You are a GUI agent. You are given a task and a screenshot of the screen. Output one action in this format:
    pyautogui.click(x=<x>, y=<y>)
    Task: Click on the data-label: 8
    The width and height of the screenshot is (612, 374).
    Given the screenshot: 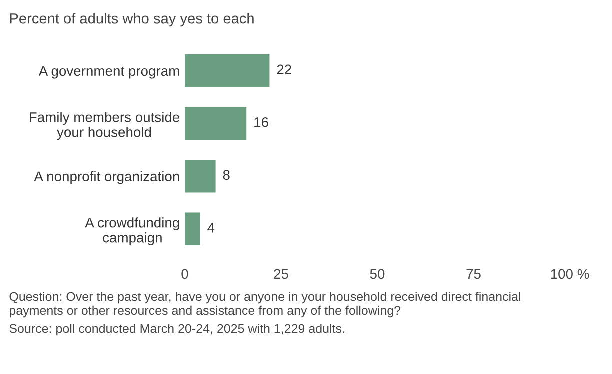 What is the action you would take?
    pyautogui.click(x=226, y=175)
    